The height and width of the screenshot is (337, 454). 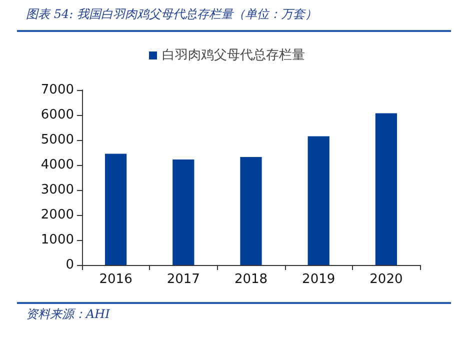 I want to click on x-tick-label: 2016, so click(x=115, y=279).